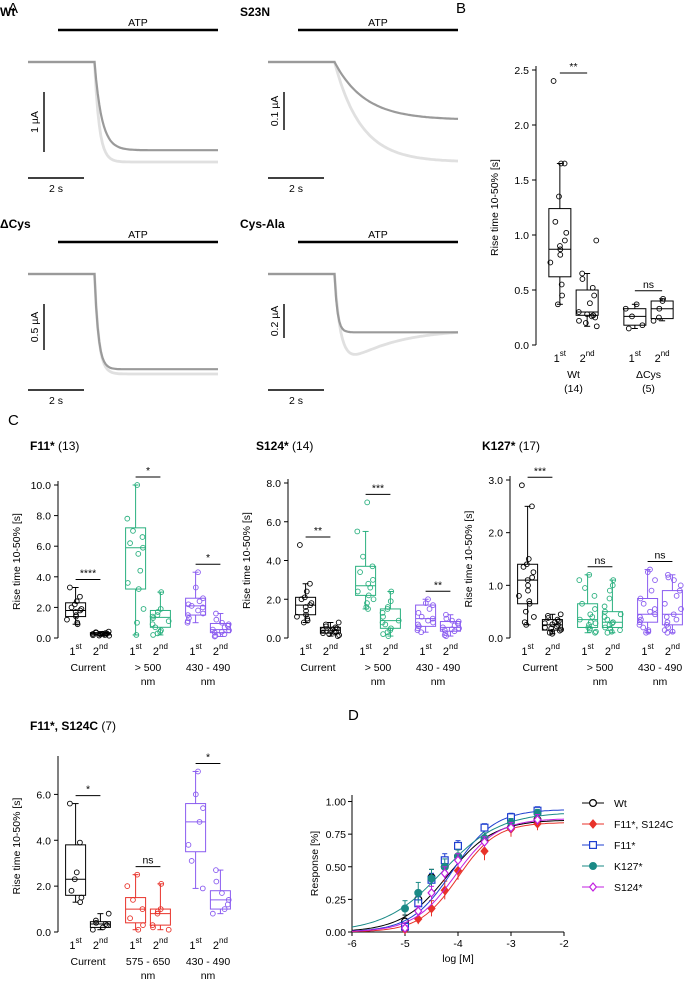 The image size is (700, 985). What do you see at coordinates (148, 576) in the screenshot?
I see `group-1: 1st 2nd * > 500 nm` at bounding box center [148, 576].